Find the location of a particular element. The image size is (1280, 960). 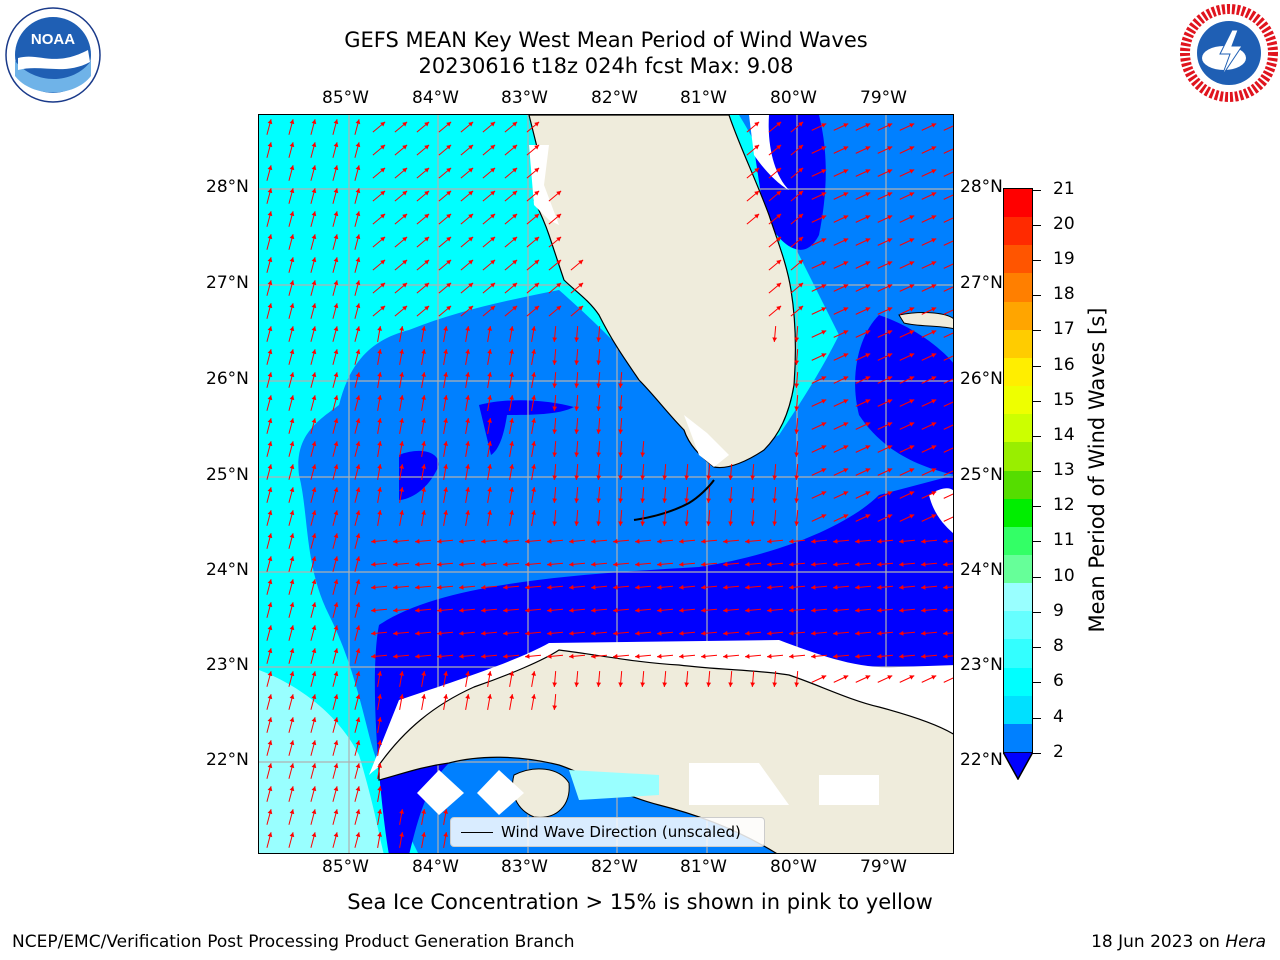

noaa-logo: NOAA is located at coordinates (53, 55).